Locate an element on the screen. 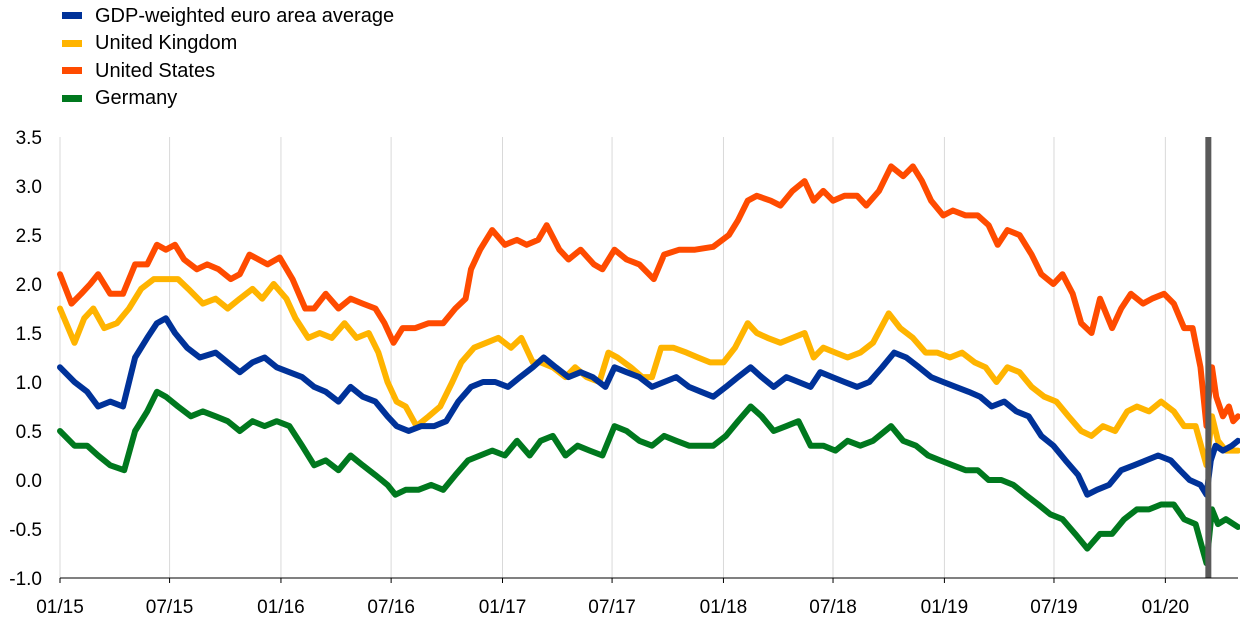 This screenshot has width=1240, height=621. x-tick-label: 07/16 is located at coordinates (391, 607).